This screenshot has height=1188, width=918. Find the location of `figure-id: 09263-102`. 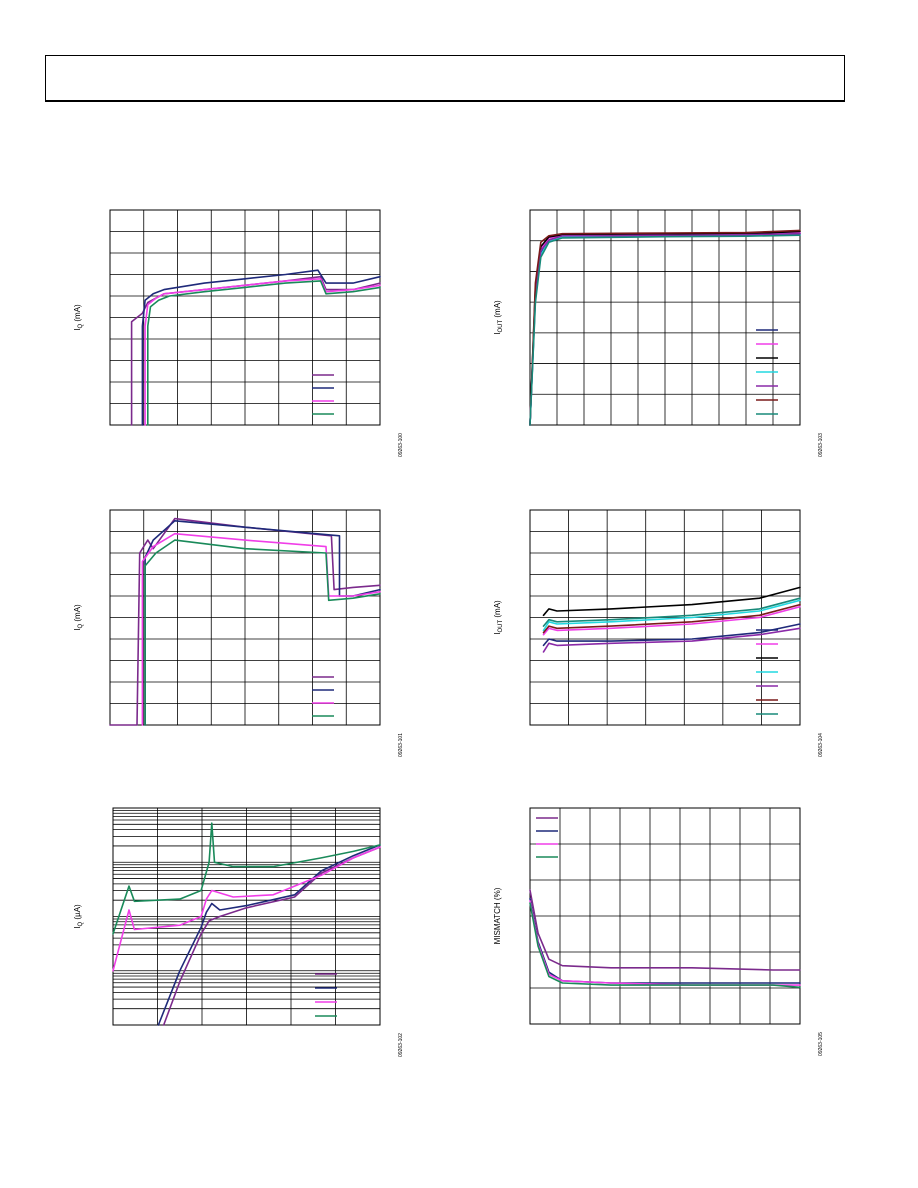

figure-id: 09263-102 is located at coordinates (401, 1045).